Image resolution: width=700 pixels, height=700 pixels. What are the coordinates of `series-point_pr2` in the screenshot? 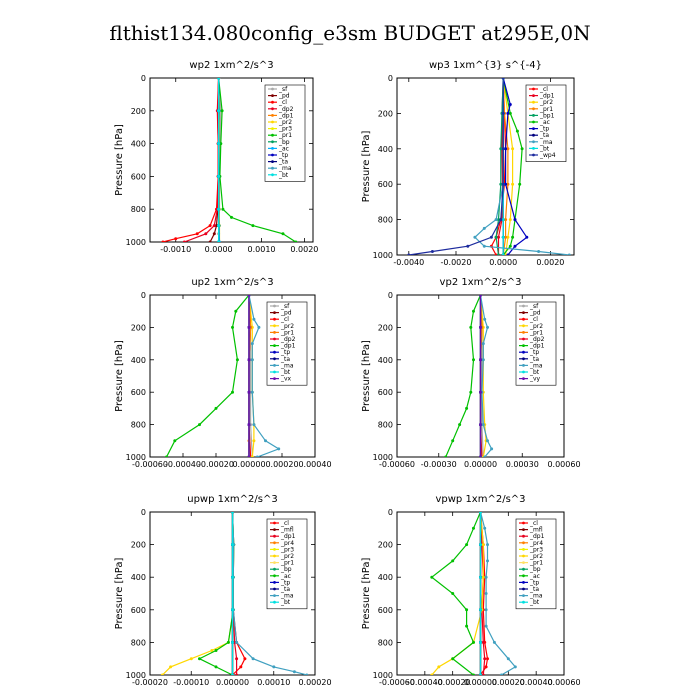 It's located at (191, 659).